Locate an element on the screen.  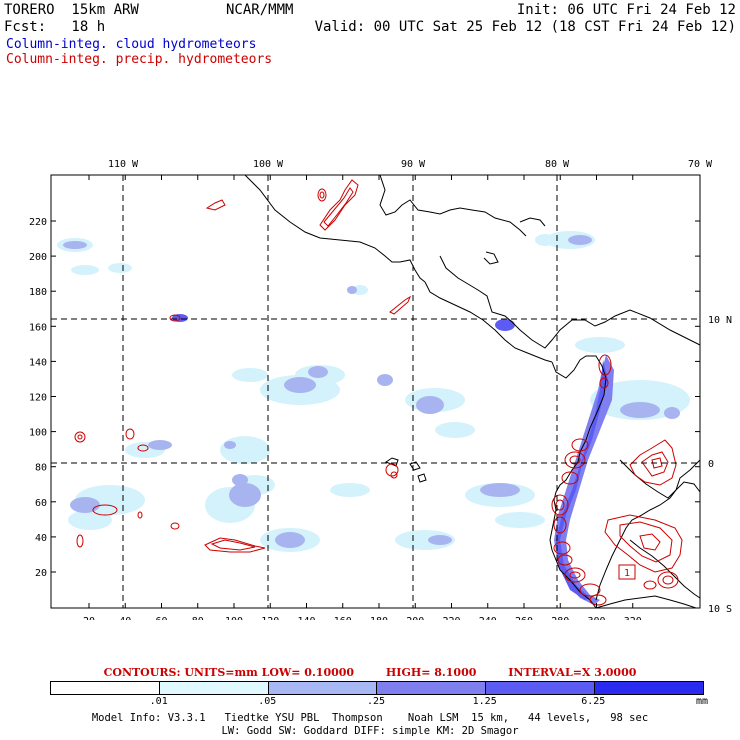
longitude-label: 80 W is located at coordinates (557, 164).